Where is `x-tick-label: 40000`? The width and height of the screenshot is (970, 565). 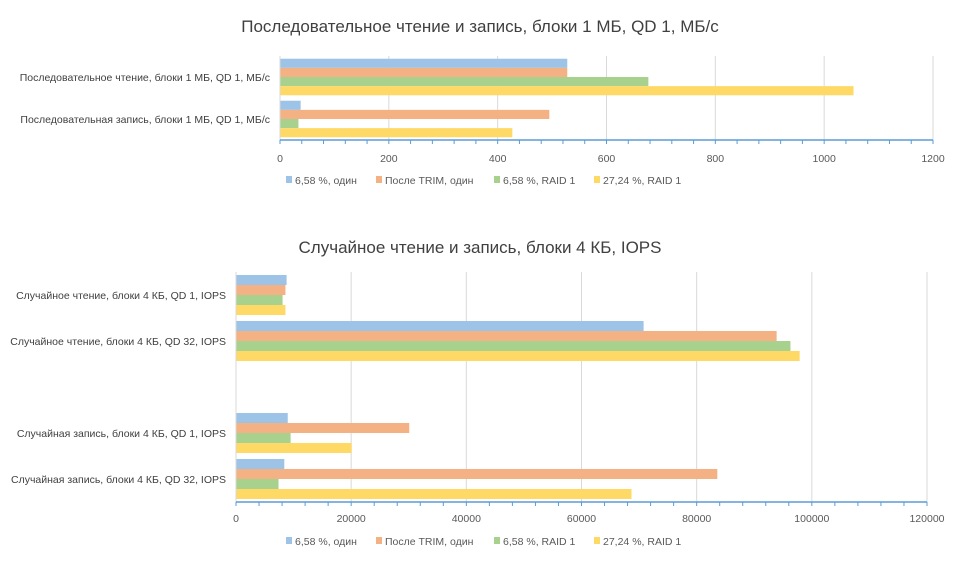 x-tick-label: 40000 is located at coordinates (466, 519).